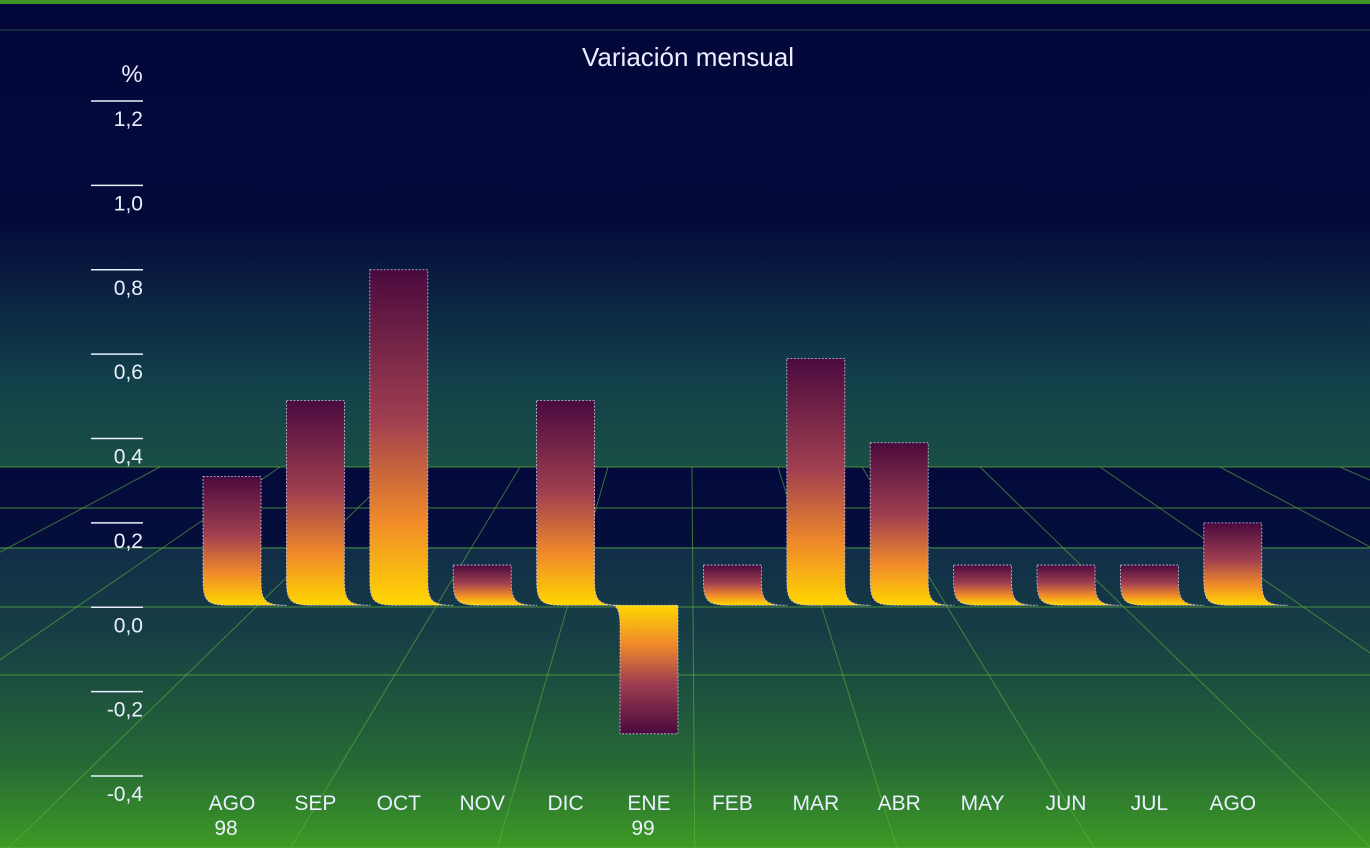  I want to click on chart-title: Variación mensual, so click(688, 57).